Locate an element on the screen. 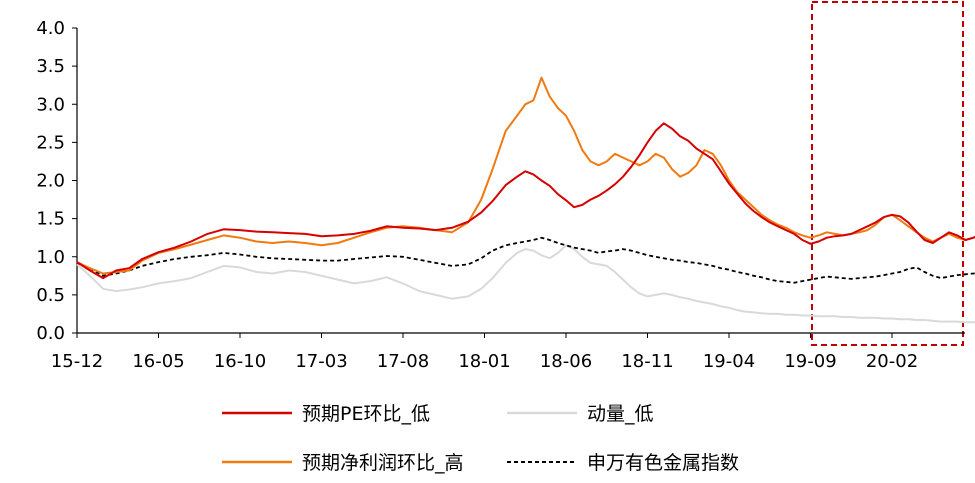 This screenshot has width=975, height=483. x-tick-label: 18-11 is located at coordinates (647, 361).